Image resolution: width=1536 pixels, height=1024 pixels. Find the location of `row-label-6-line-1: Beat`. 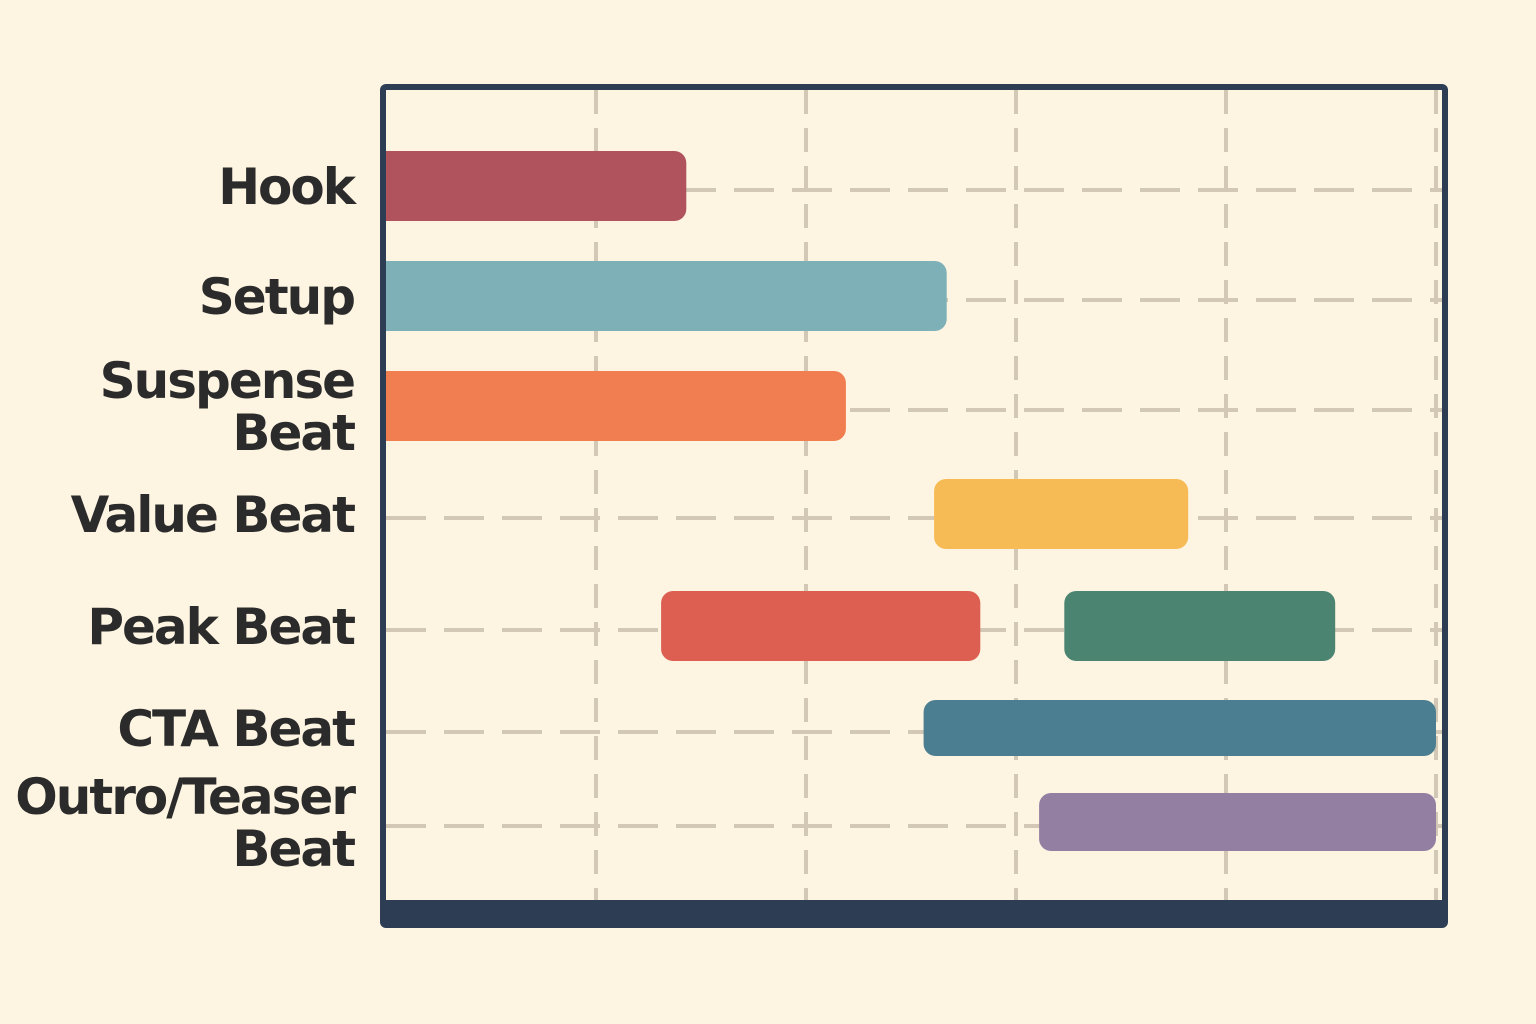

row-label-6-line-1: Beat is located at coordinates (293, 849).